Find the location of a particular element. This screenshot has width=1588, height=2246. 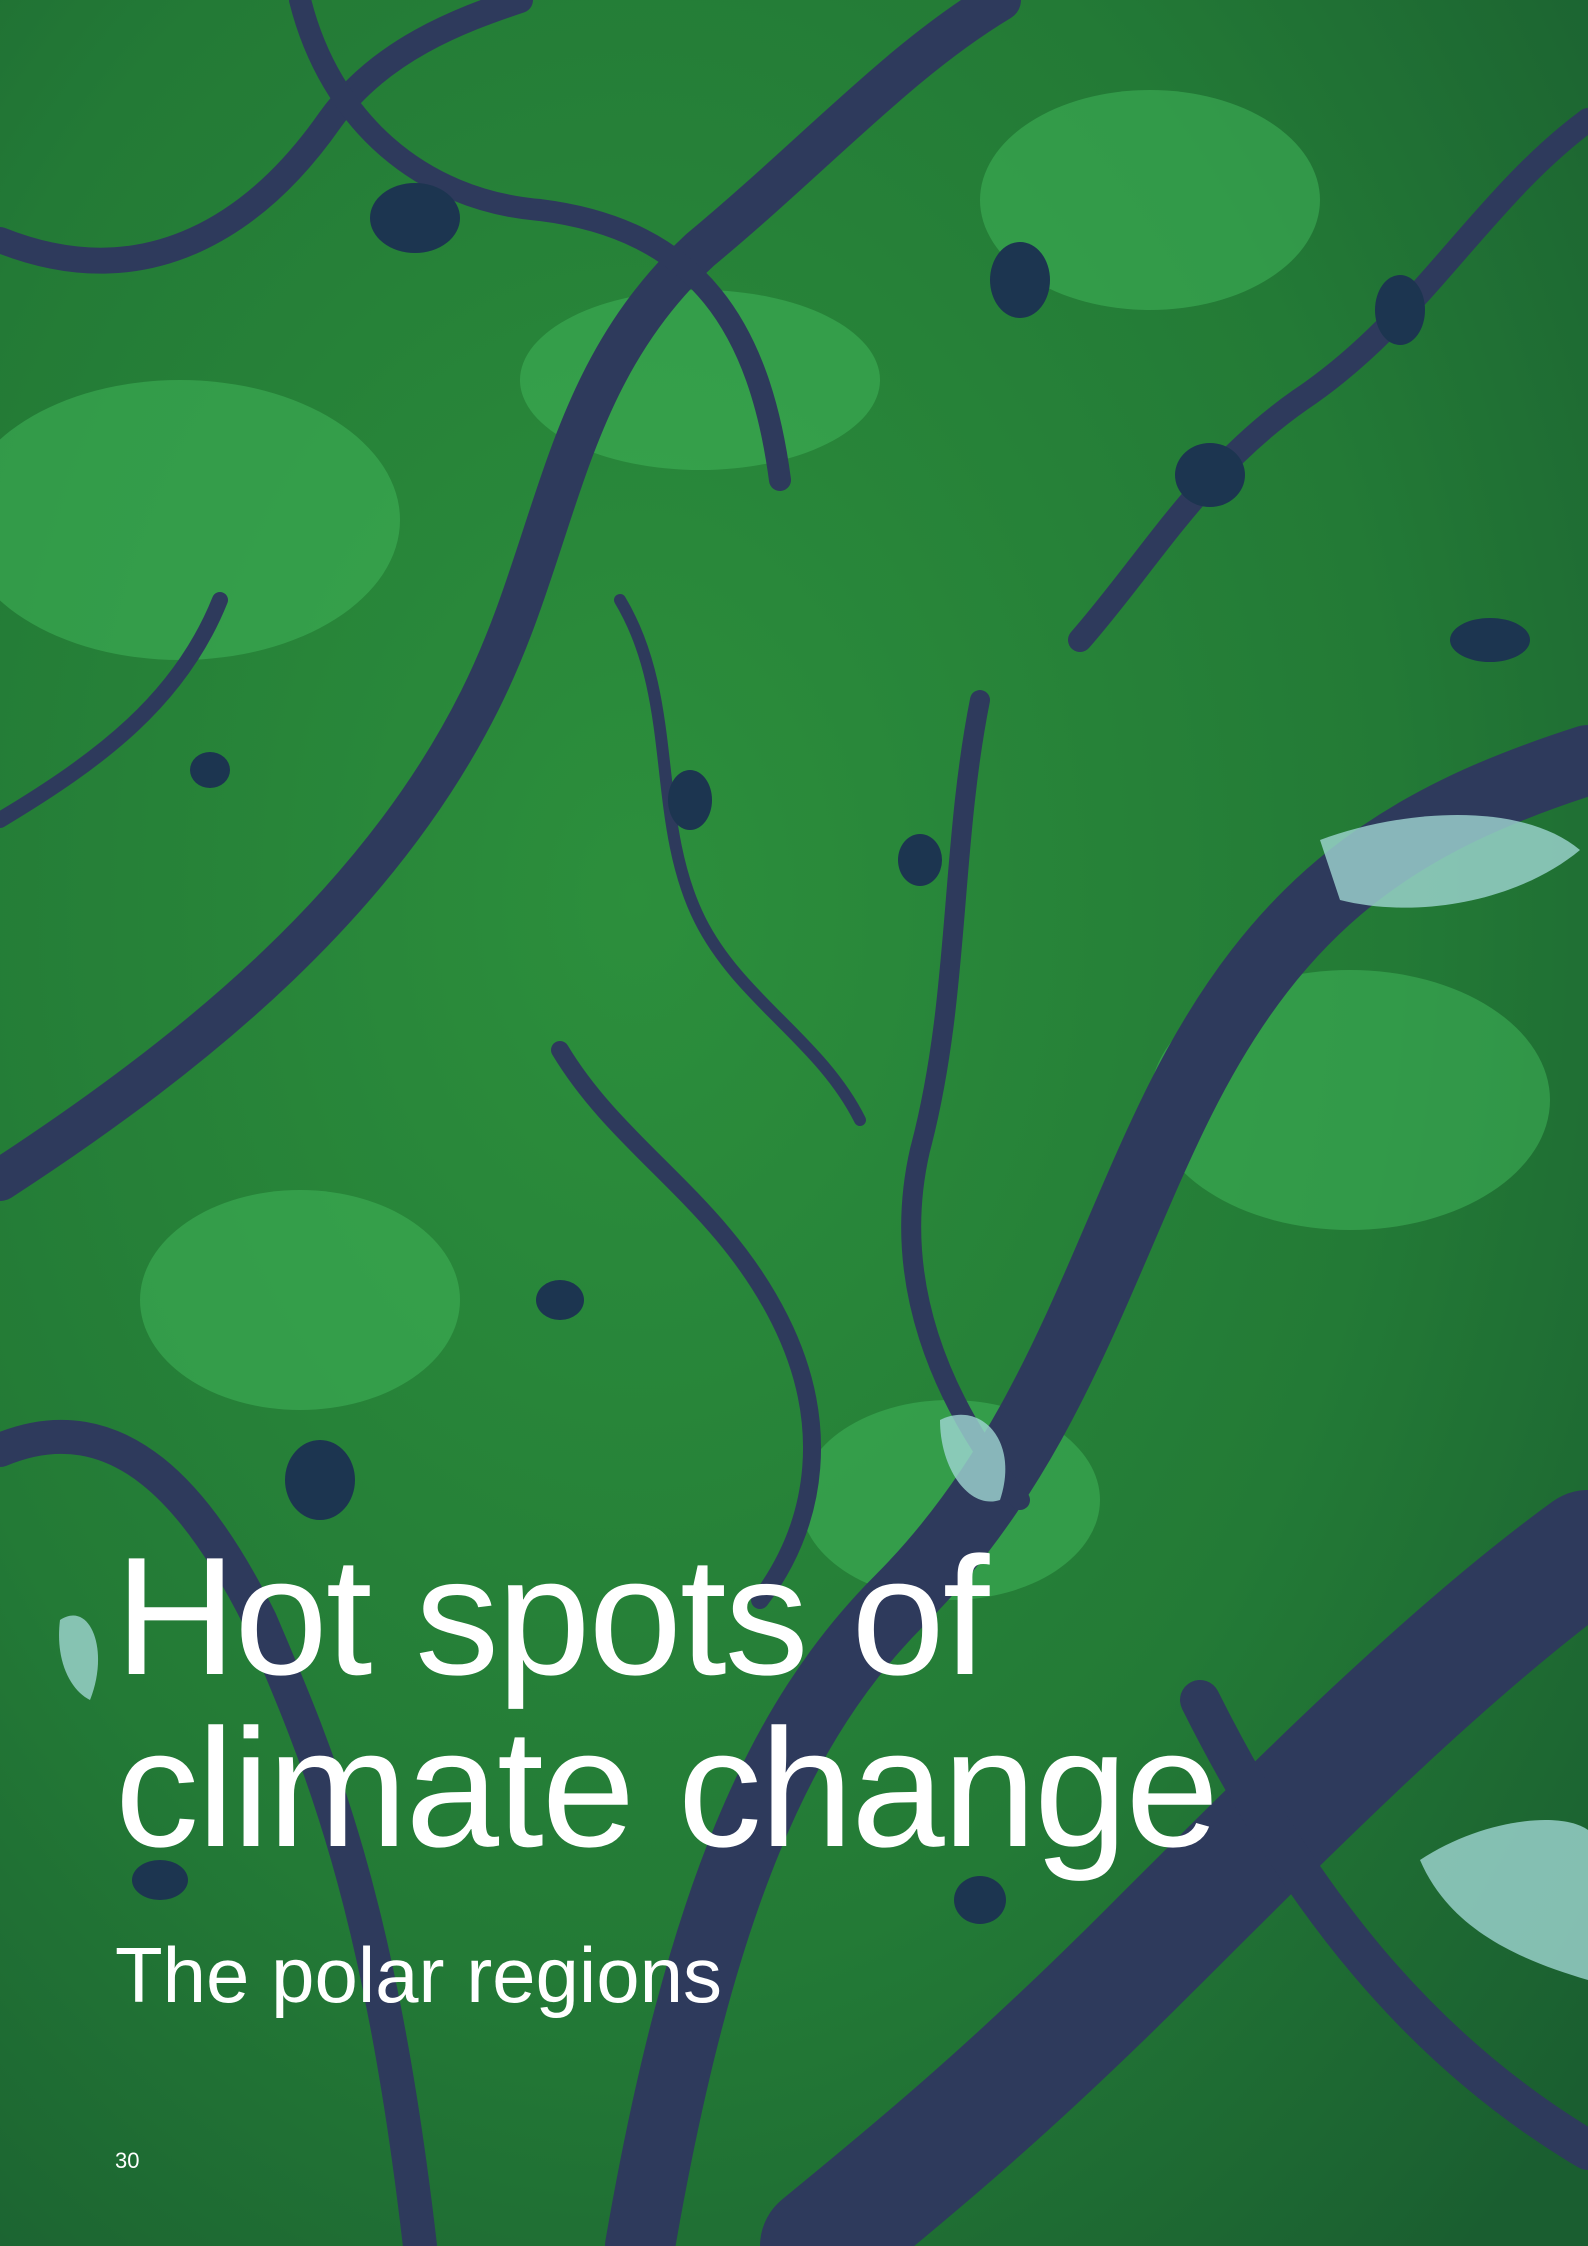

title-line: climate change is located at coordinates (667, 1788).